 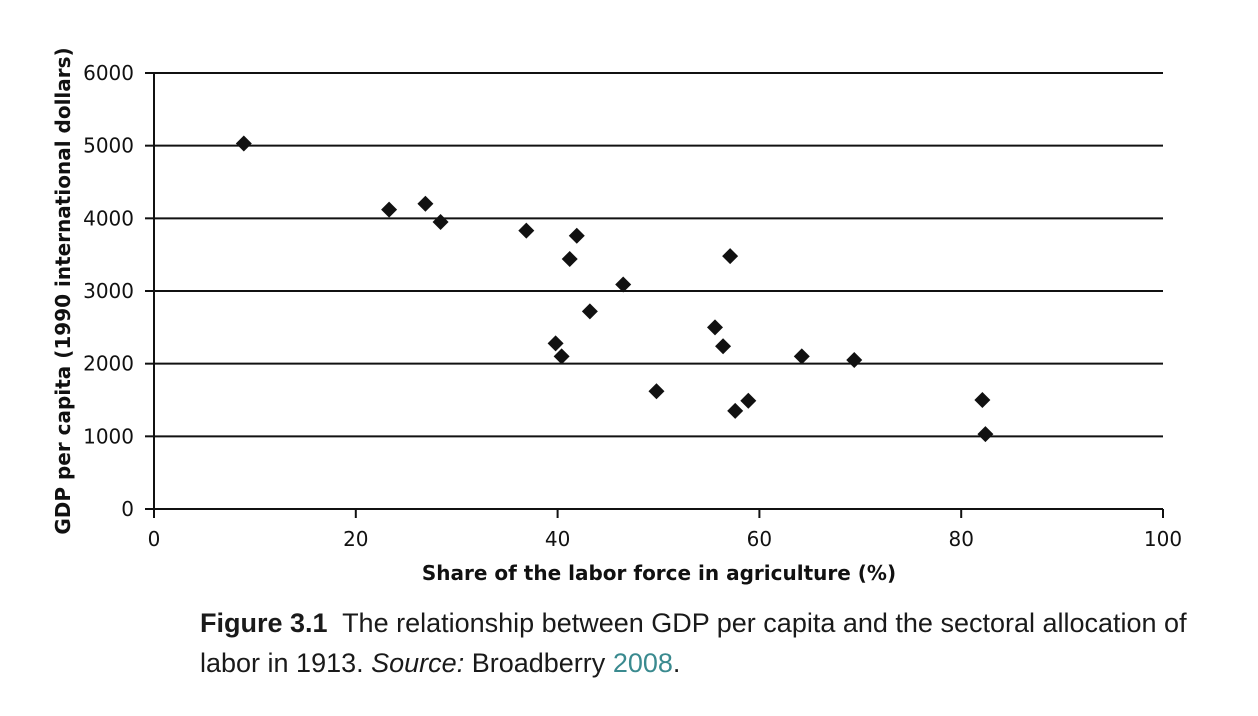 I want to click on y-tick-label-4000: 4000, so click(x=108, y=218).